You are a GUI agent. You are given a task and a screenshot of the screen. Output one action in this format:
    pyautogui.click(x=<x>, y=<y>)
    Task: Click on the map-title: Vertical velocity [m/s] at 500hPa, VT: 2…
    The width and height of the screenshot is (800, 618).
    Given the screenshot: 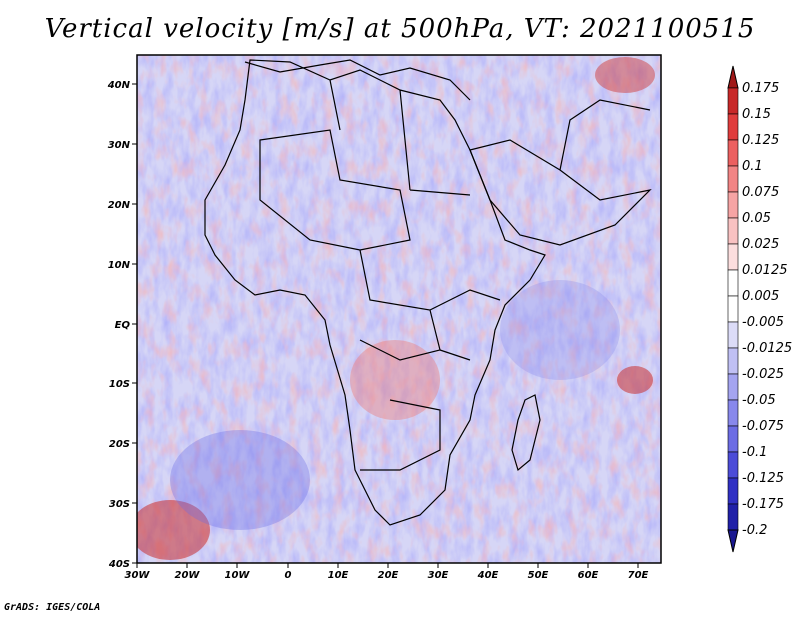 What is the action you would take?
    pyautogui.click(x=400, y=29)
    